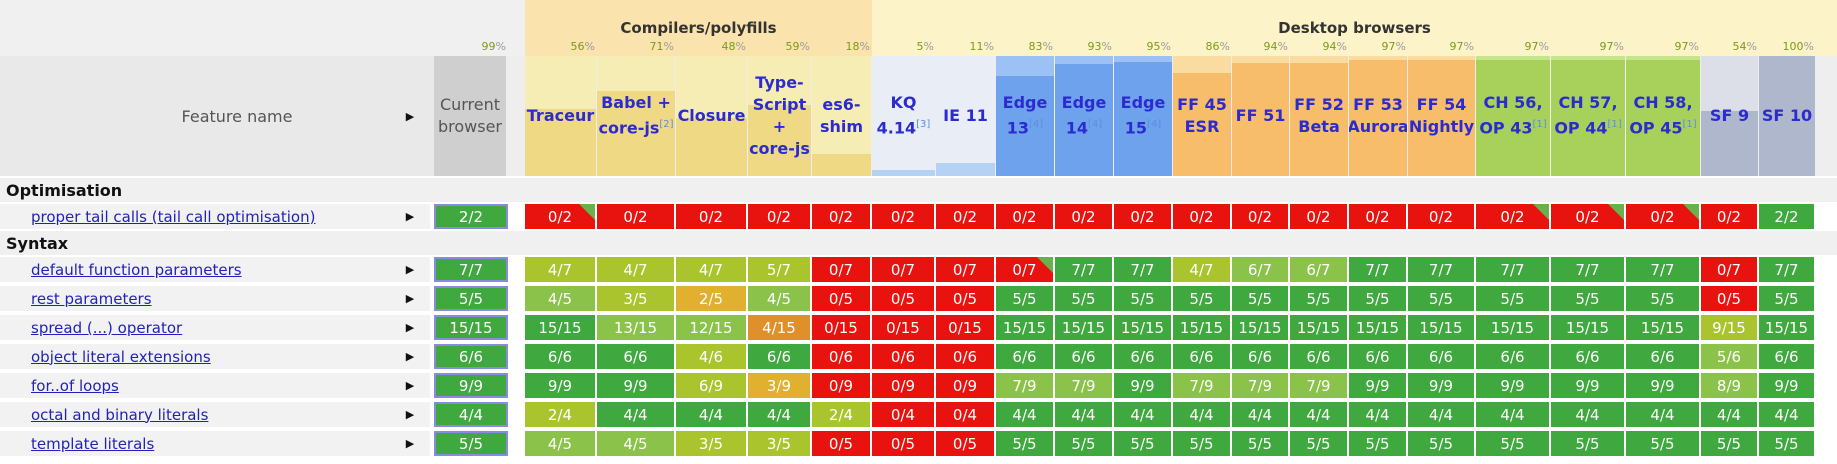 Image resolution: width=1837 pixels, height=464 pixels. Describe the element at coordinates (779, 385) in the screenshot. I see `result-cell: 3/9` at that location.